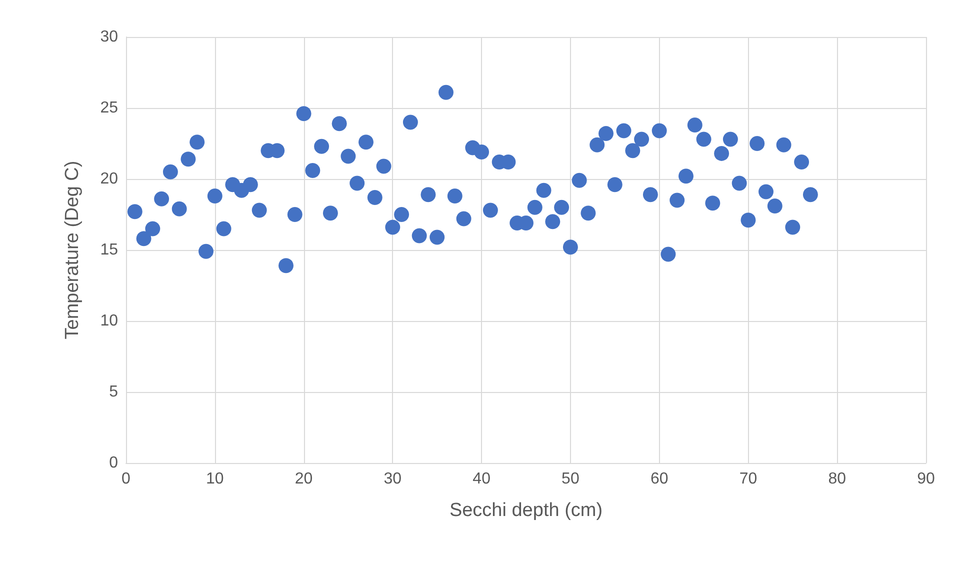  I want to click on x-tick-label: 70, so click(748, 479).